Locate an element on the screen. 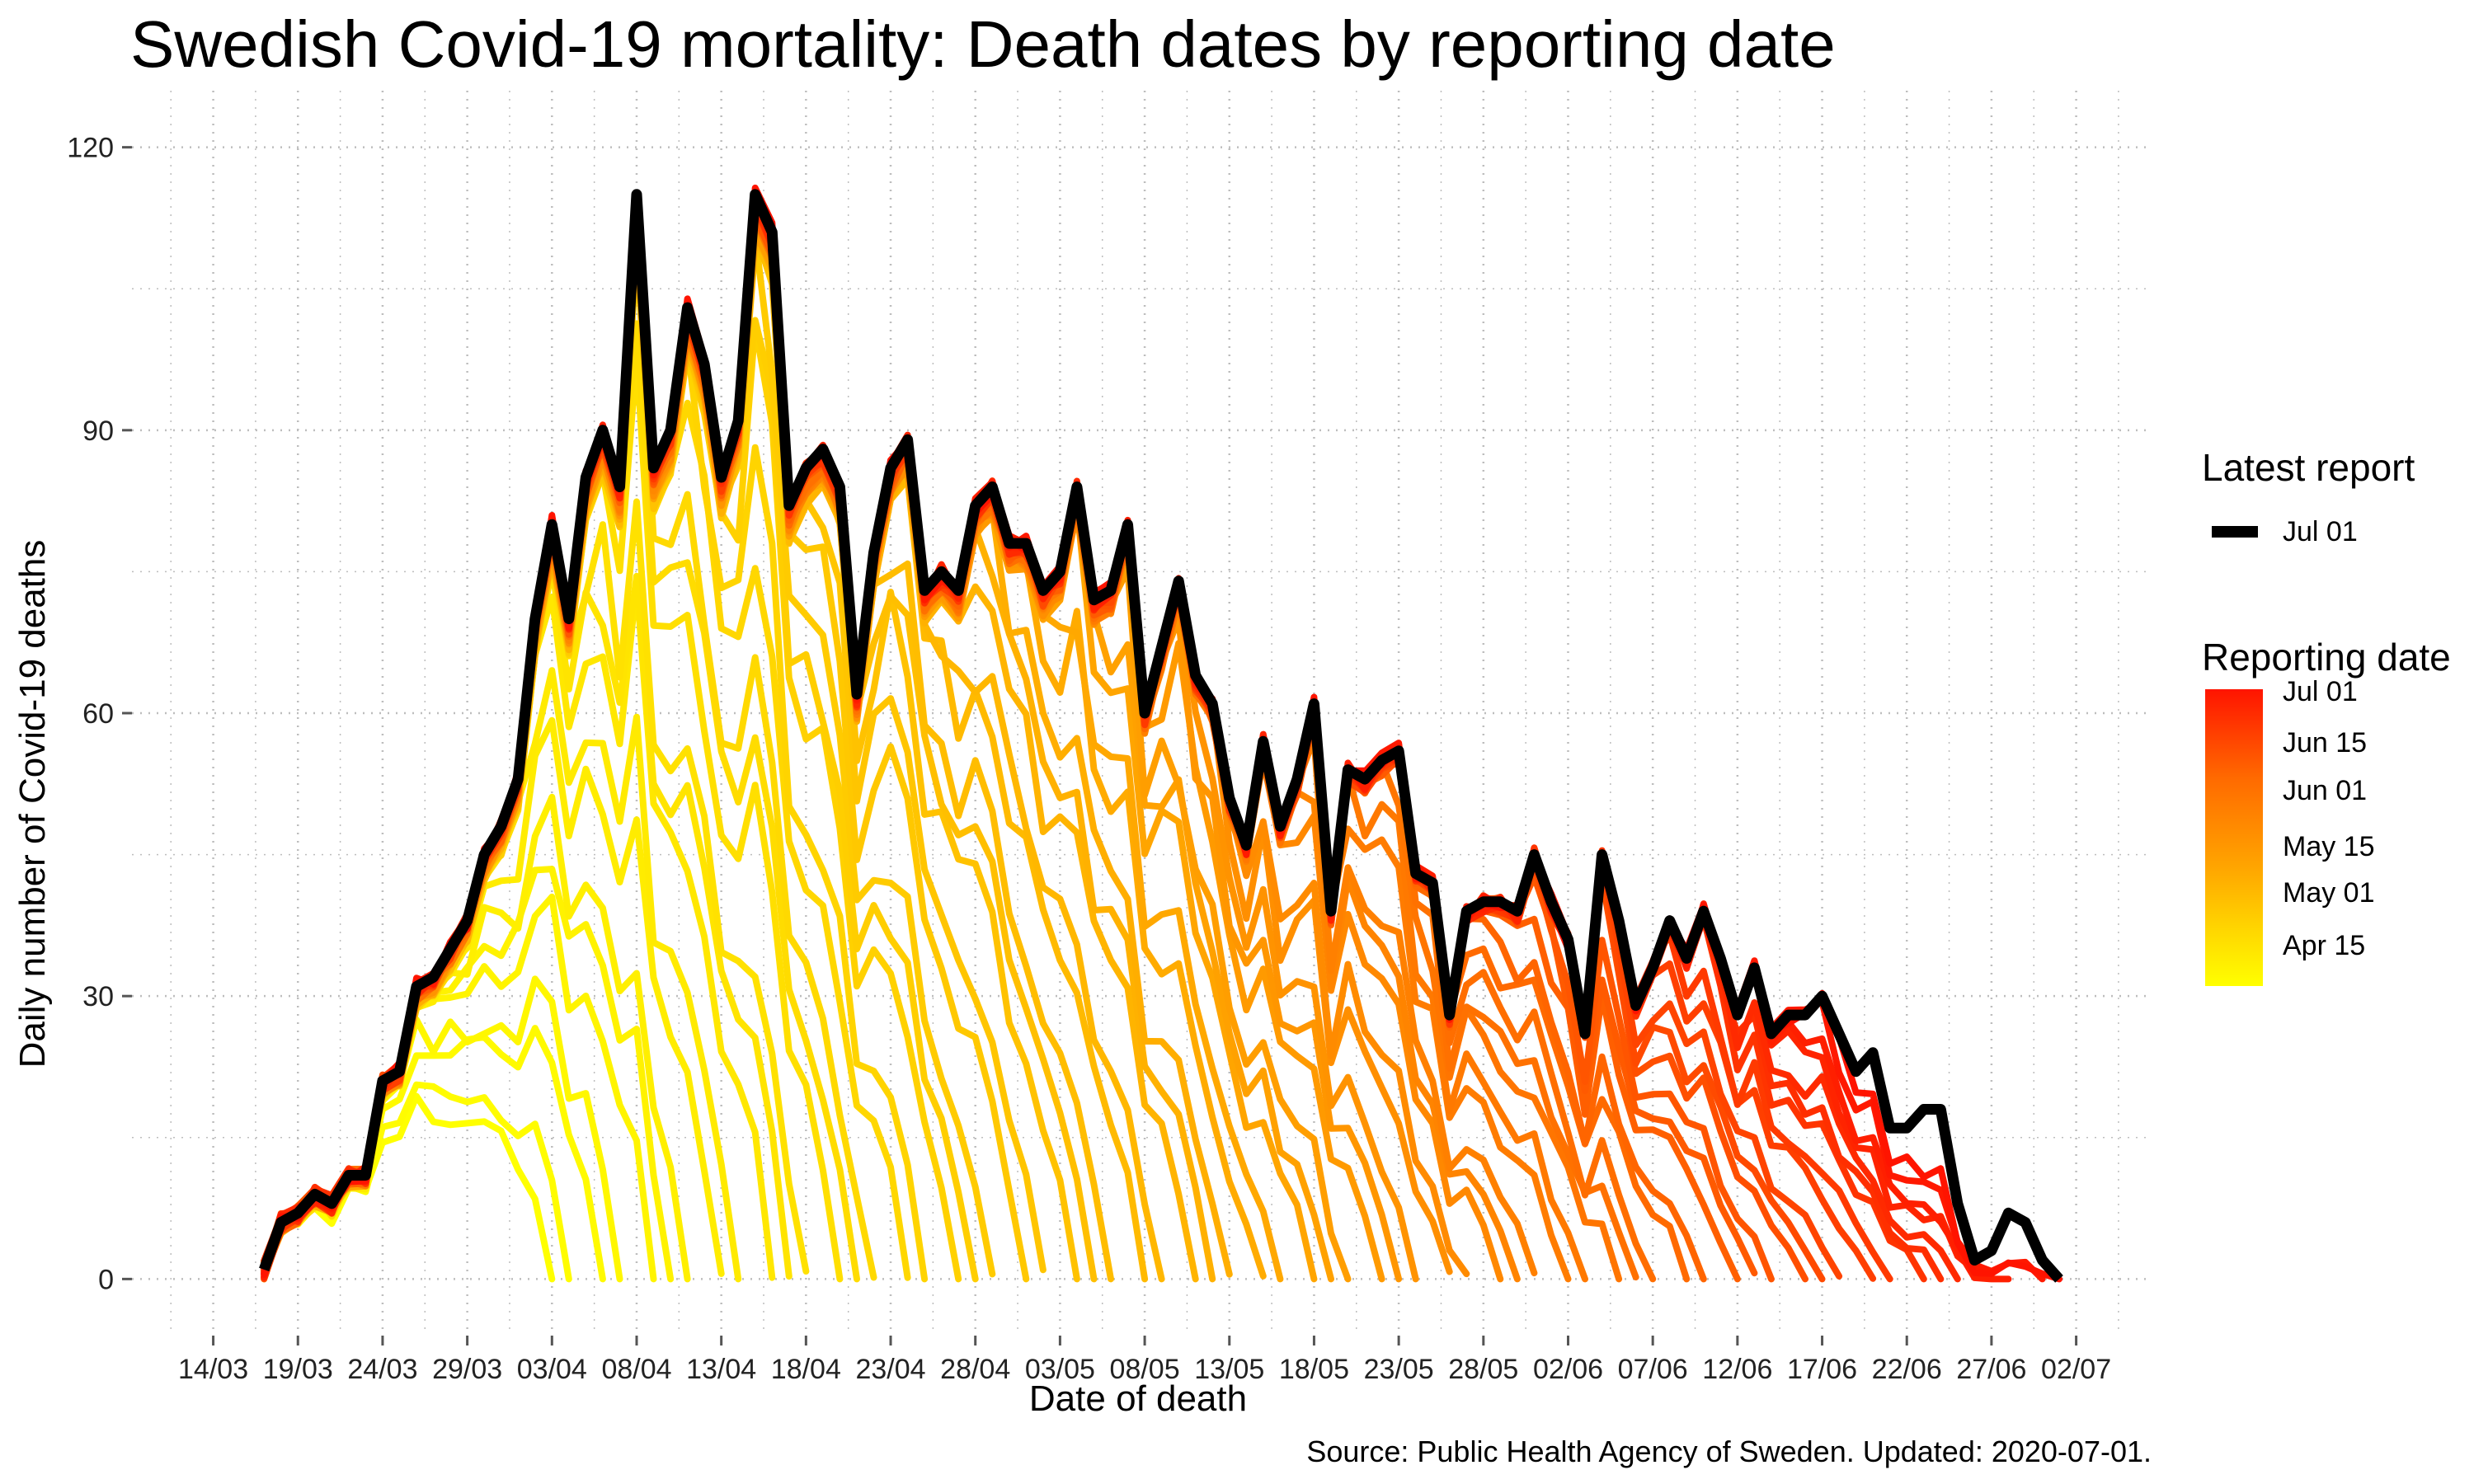  x-tick-label: 02/07 is located at coordinates (2076, 1369).